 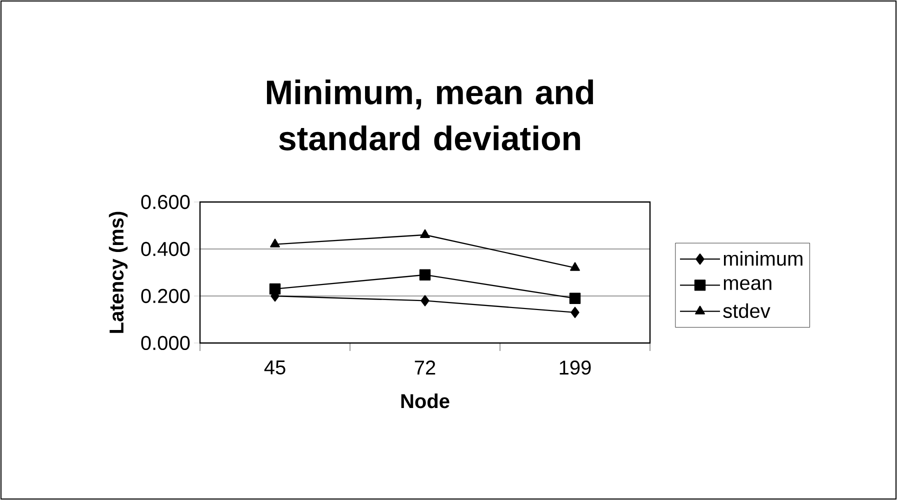 I want to click on x-tick-label: 199, so click(x=575, y=367).